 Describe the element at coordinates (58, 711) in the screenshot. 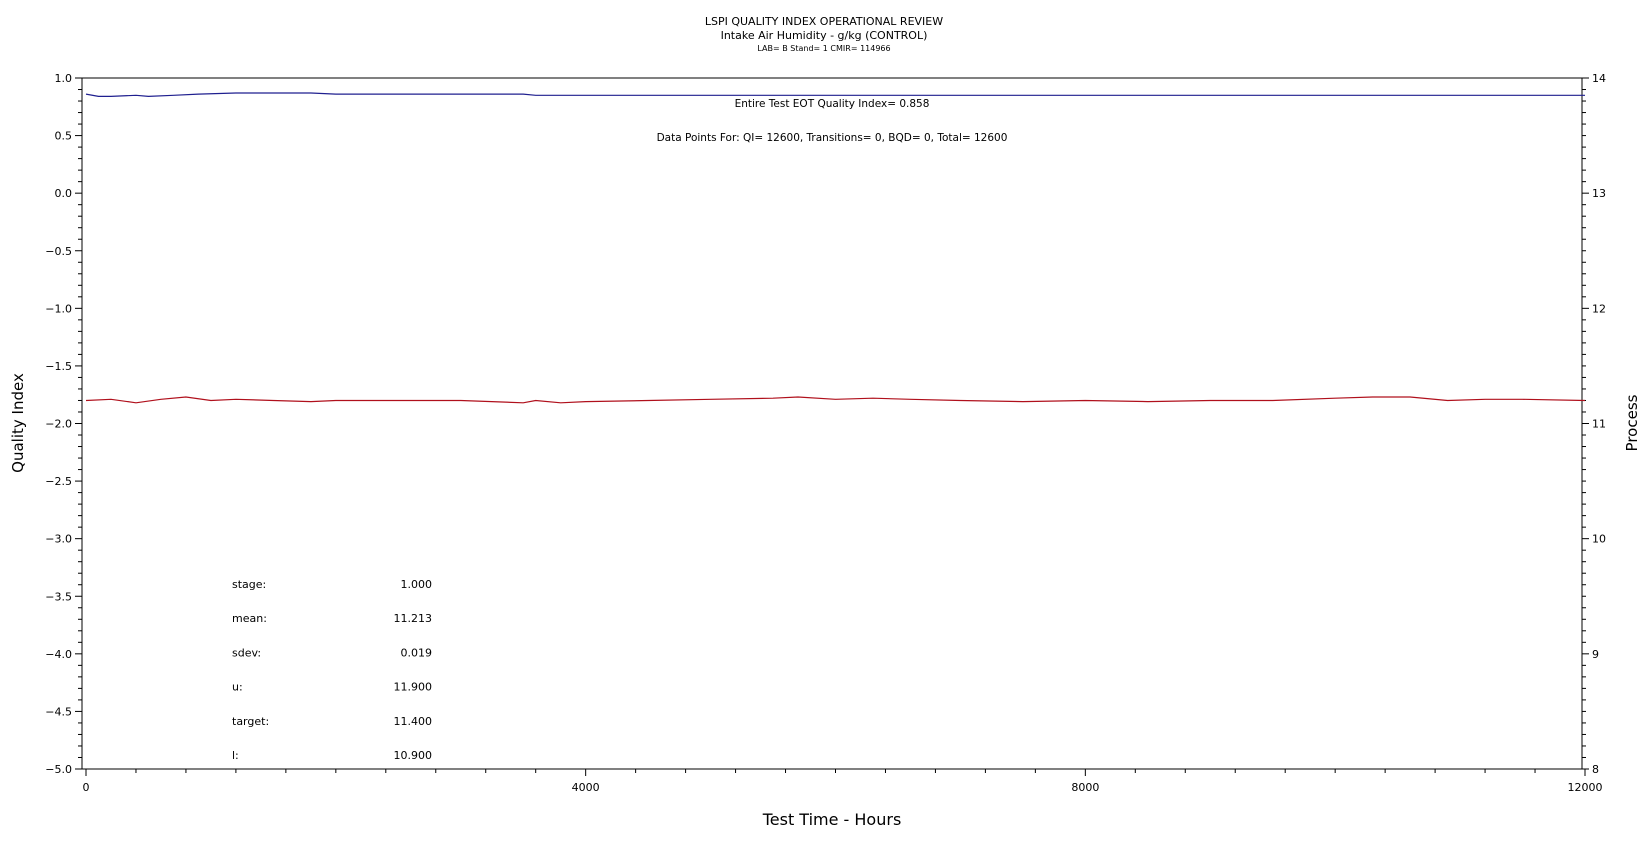

I see `left-tick-label: −4.5` at that location.